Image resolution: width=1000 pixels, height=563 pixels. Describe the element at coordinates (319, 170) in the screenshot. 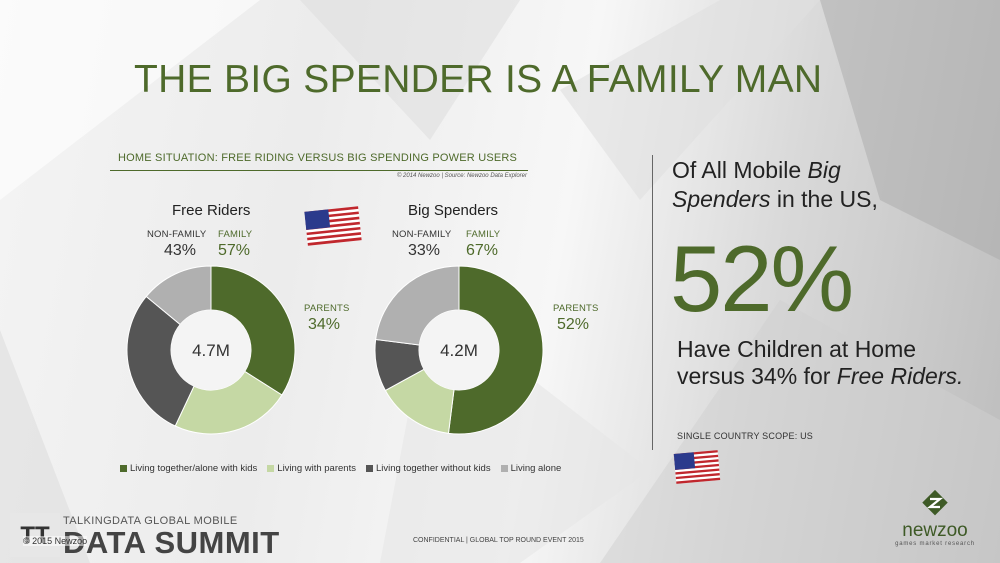

I see `chart-heading-rule` at that location.